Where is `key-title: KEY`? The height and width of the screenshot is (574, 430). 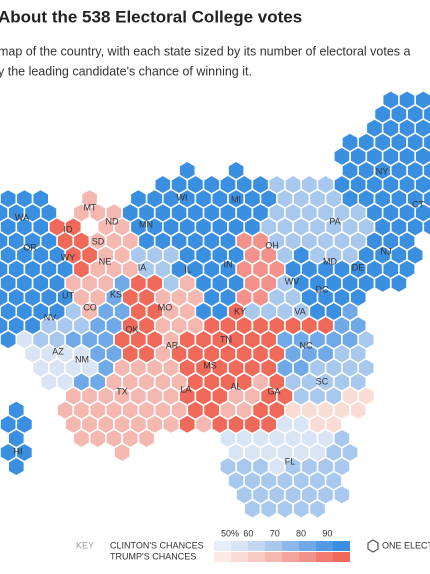 key-title: KEY is located at coordinates (85, 545).